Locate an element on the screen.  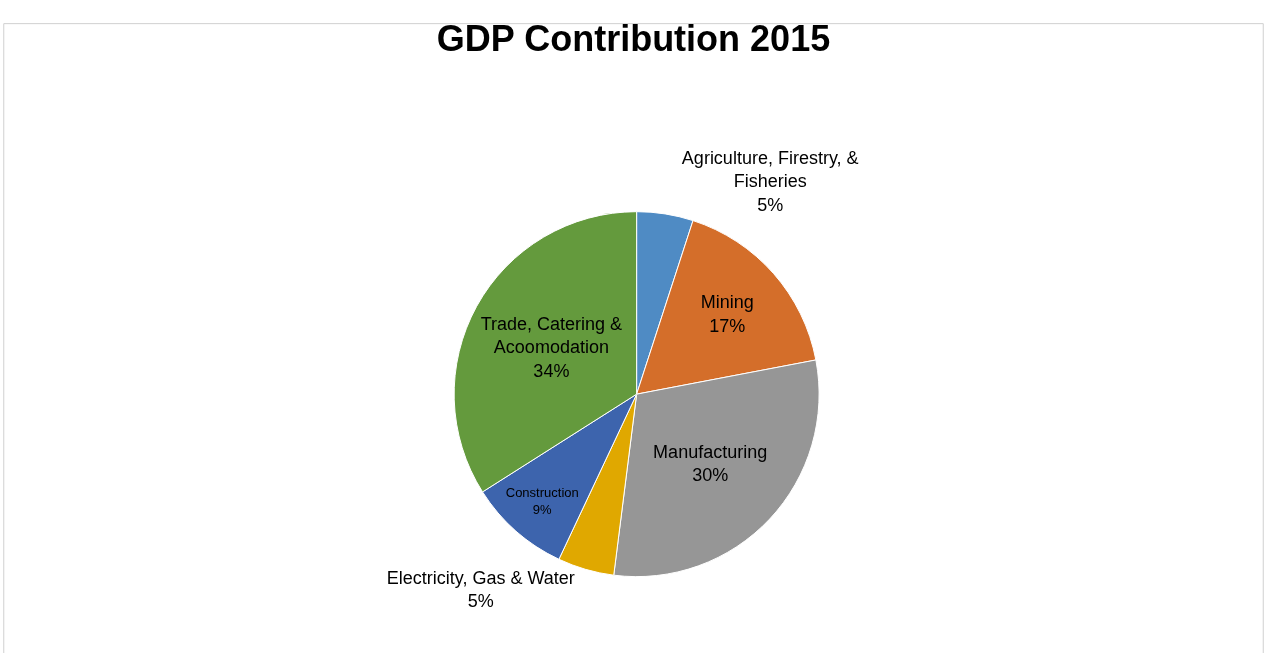
slice-label: Electricity, Gas & Water is located at coordinates (480, 577).